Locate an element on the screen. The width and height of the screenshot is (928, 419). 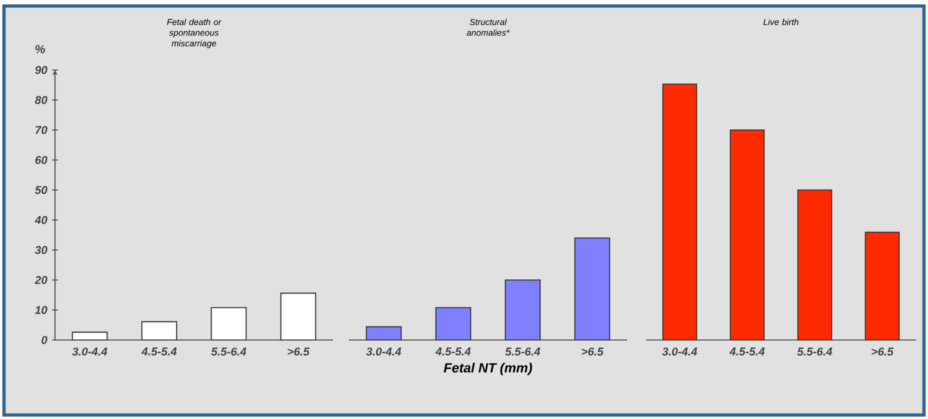
y-tick-label: 50 is located at coordinates (41, 190).